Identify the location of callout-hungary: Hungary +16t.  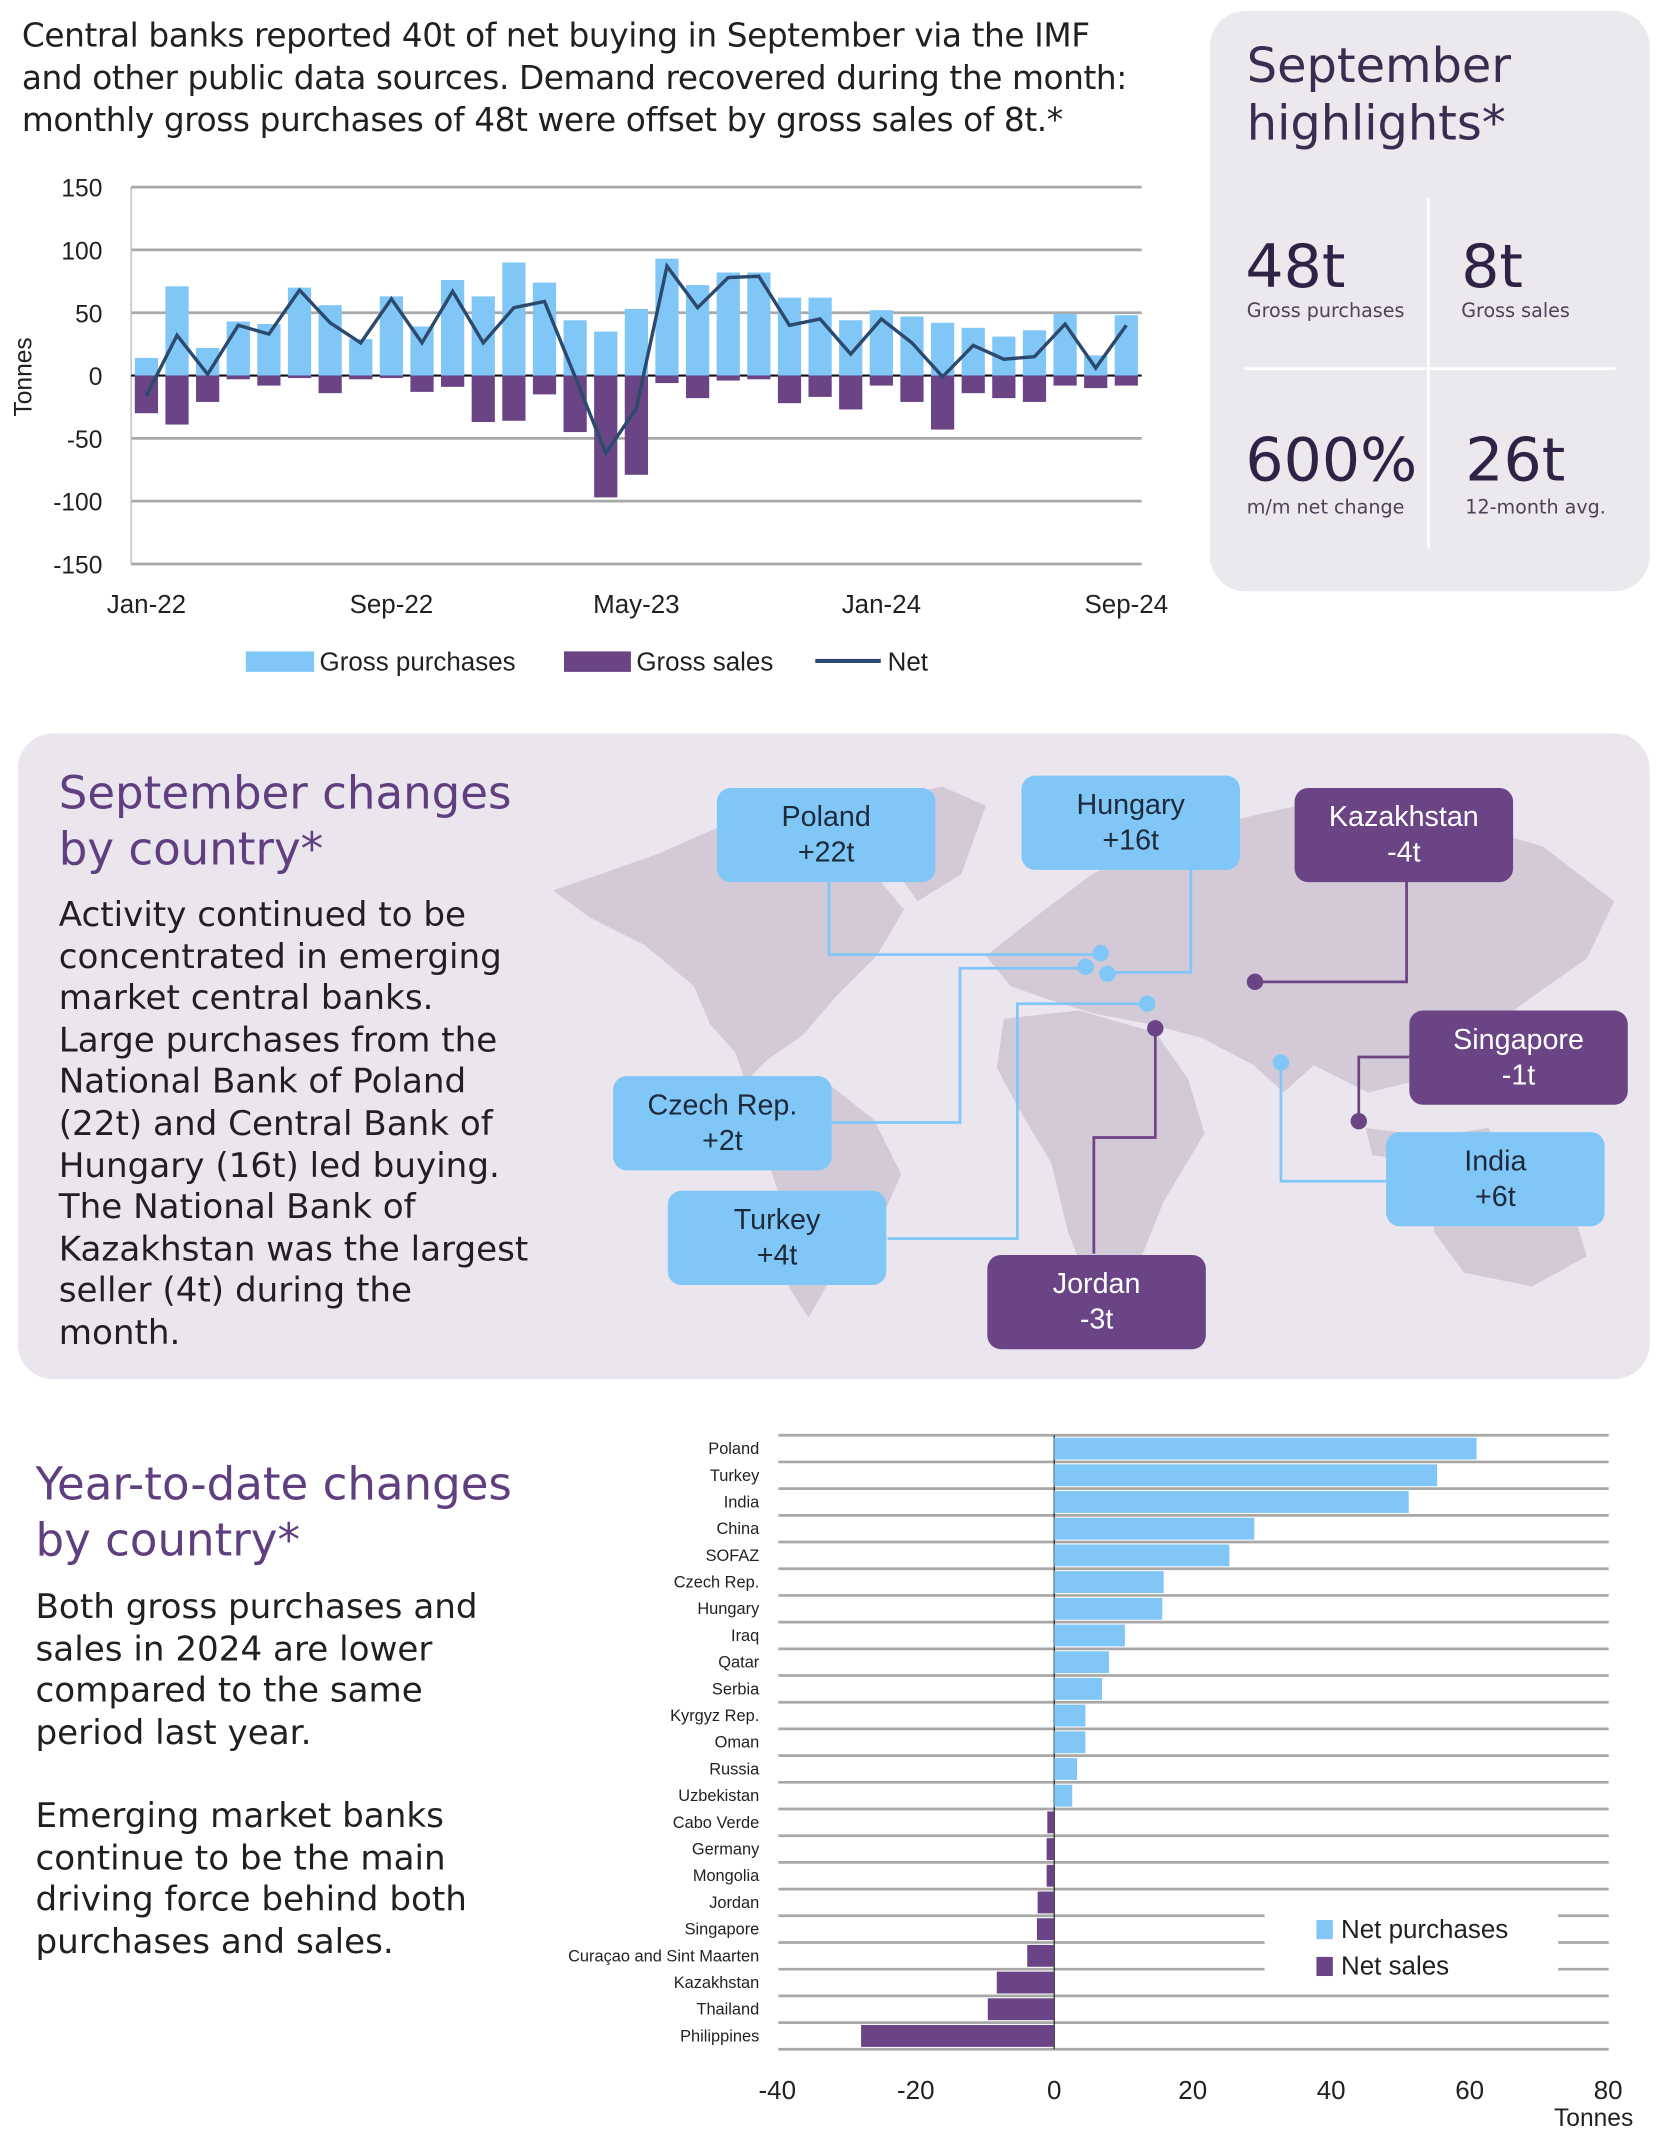
(1130, 822).